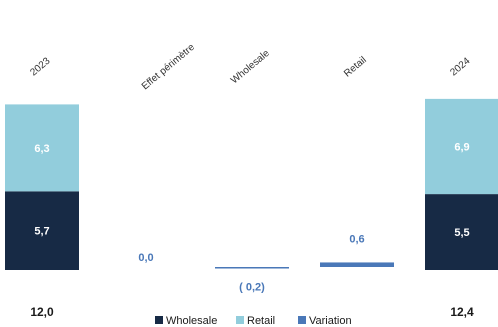 This screenshot has height=327, width=498. I want to click on legend-item: Wholesale, so click(186, 321).